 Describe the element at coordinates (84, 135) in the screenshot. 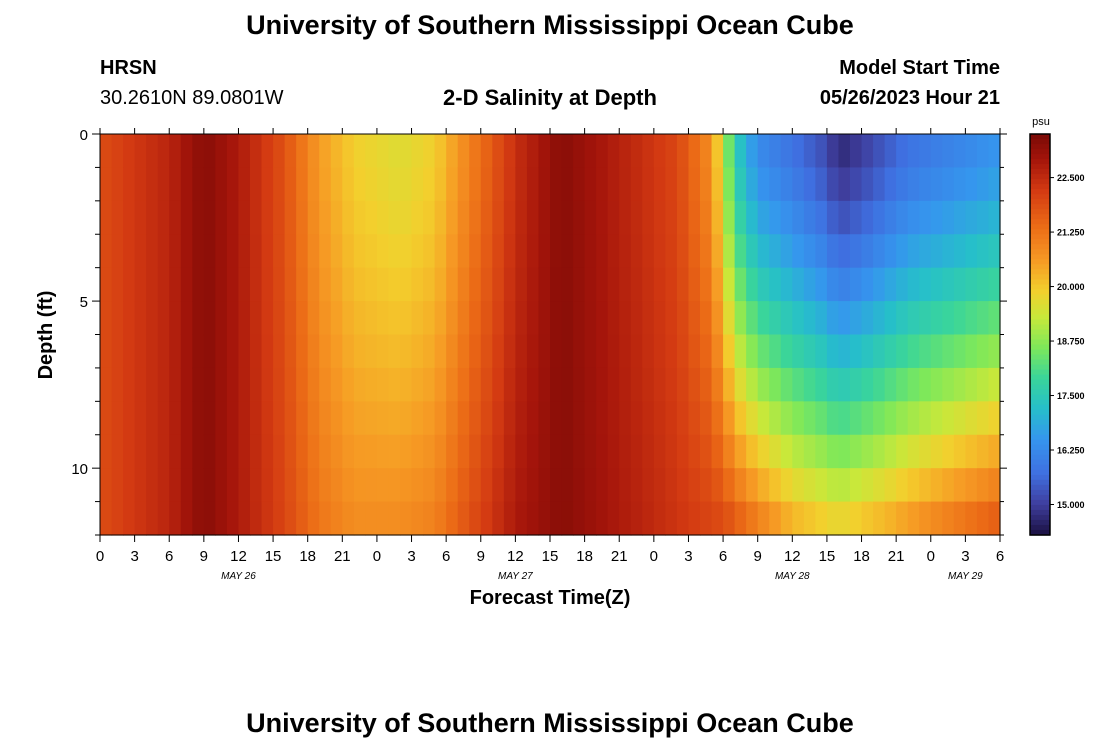

I see `y-tick-label: 0` at that location.